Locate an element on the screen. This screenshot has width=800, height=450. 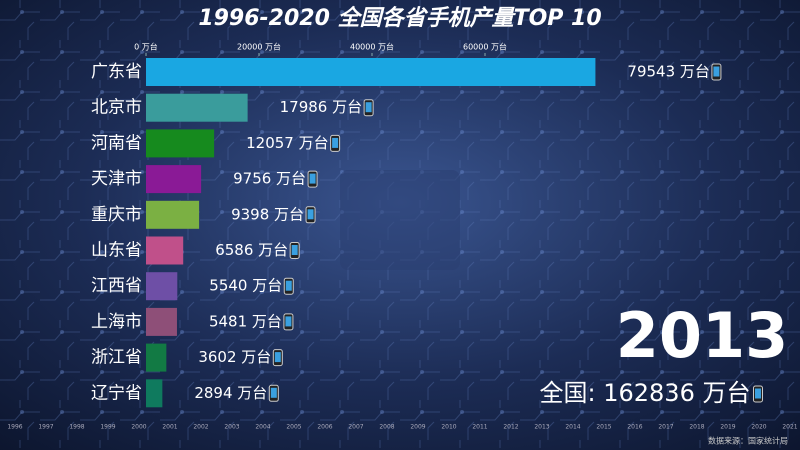
timeline-label: 2001 is located at coordinates (169, 427).